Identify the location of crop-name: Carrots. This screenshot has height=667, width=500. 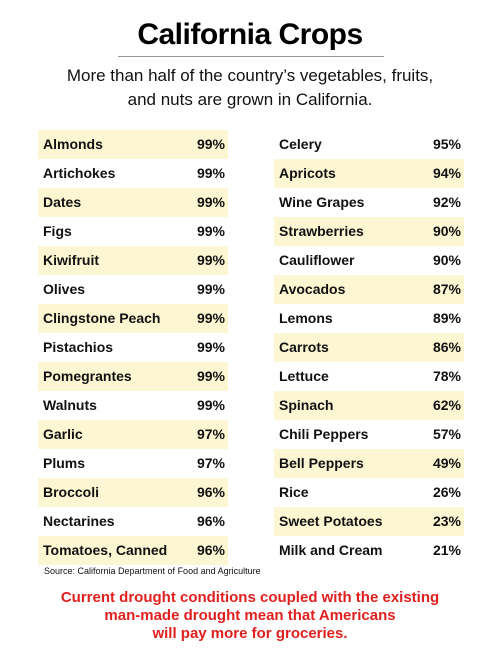
(304, 347).